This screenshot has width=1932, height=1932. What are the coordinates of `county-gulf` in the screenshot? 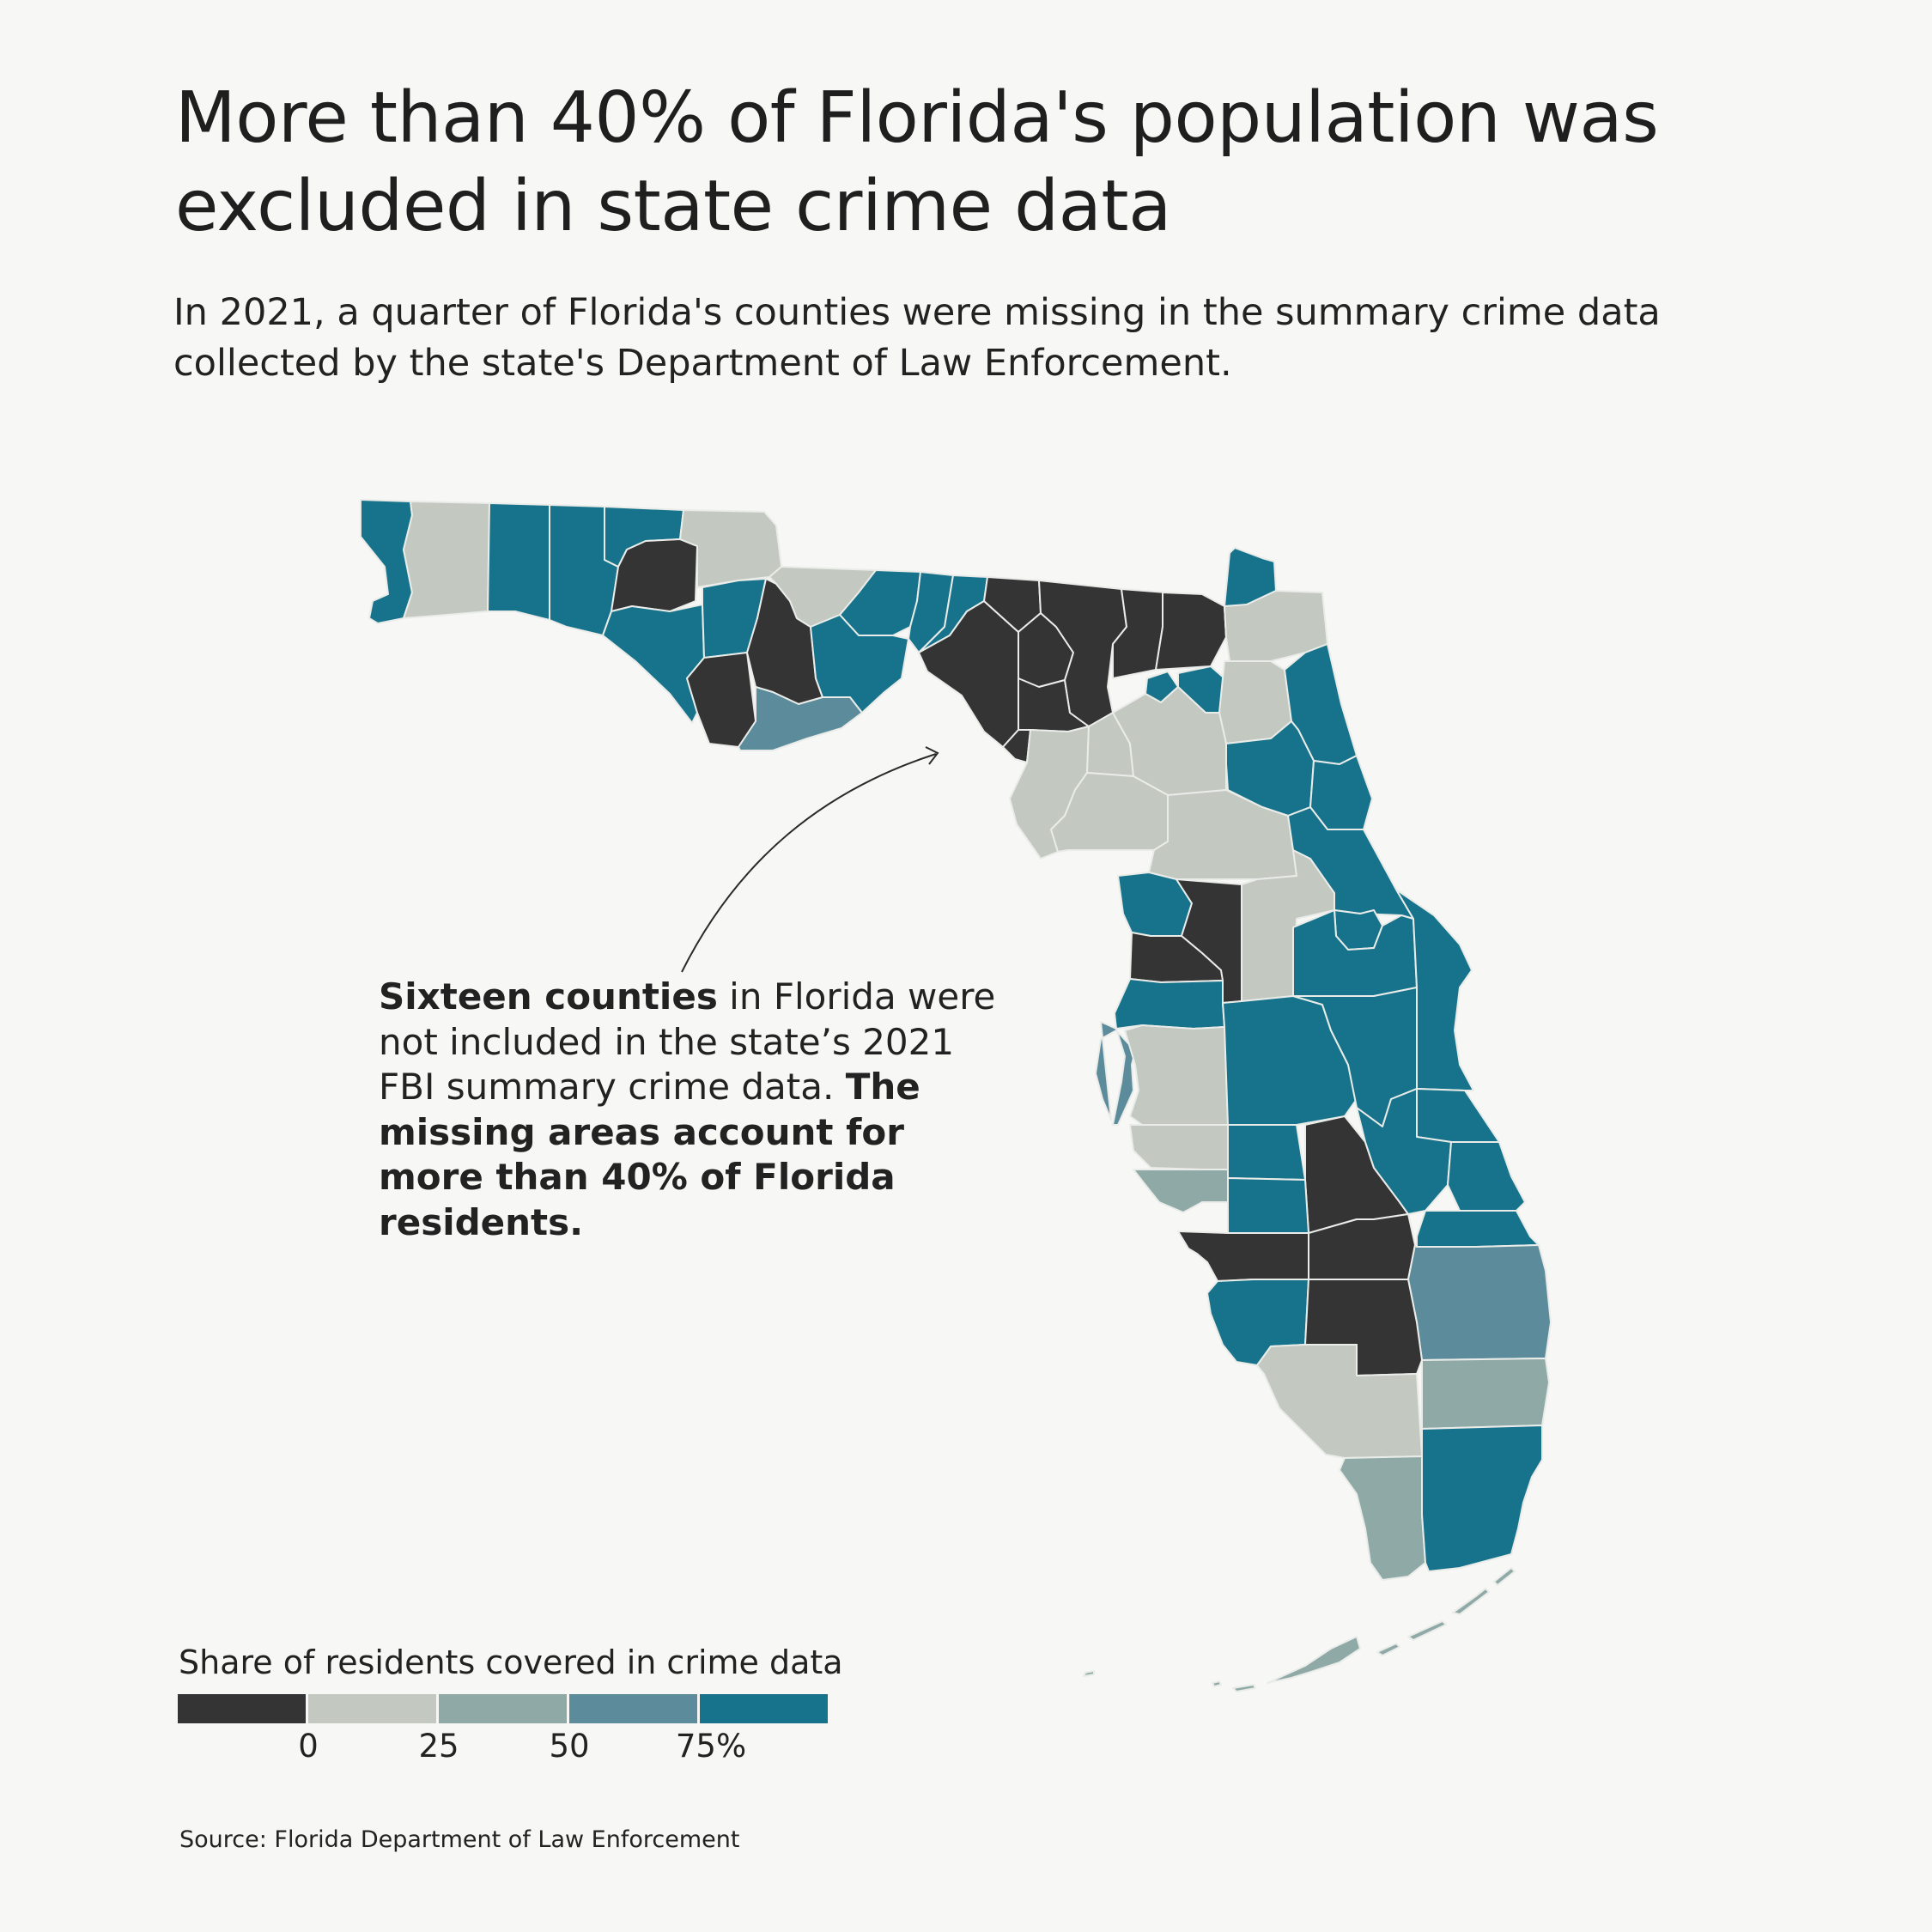 It's located at (721, 700).